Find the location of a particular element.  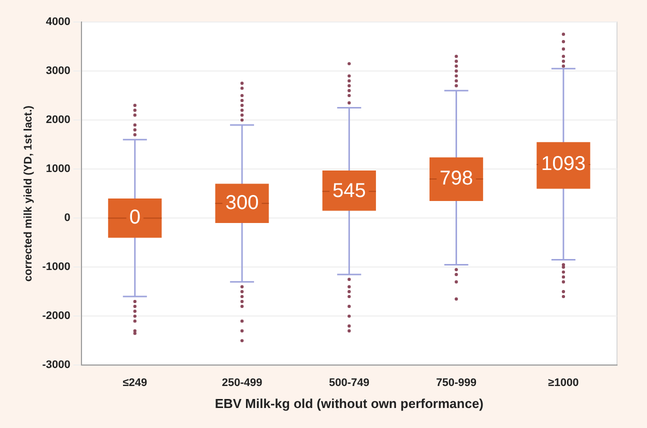

text: 798 is located at coordinates (456, 179).